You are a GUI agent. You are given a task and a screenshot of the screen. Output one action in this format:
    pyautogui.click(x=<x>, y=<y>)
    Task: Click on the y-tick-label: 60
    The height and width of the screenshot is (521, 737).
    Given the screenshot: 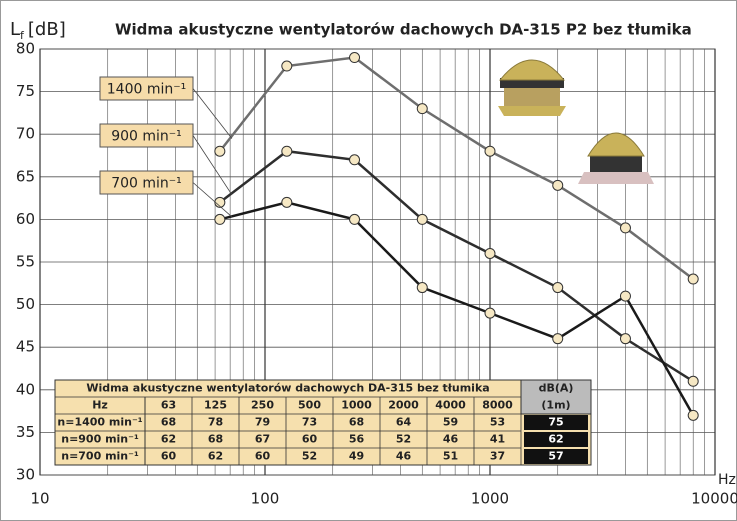 What is the action you would take?
    pyautogui.click(x=25, y=219)
    